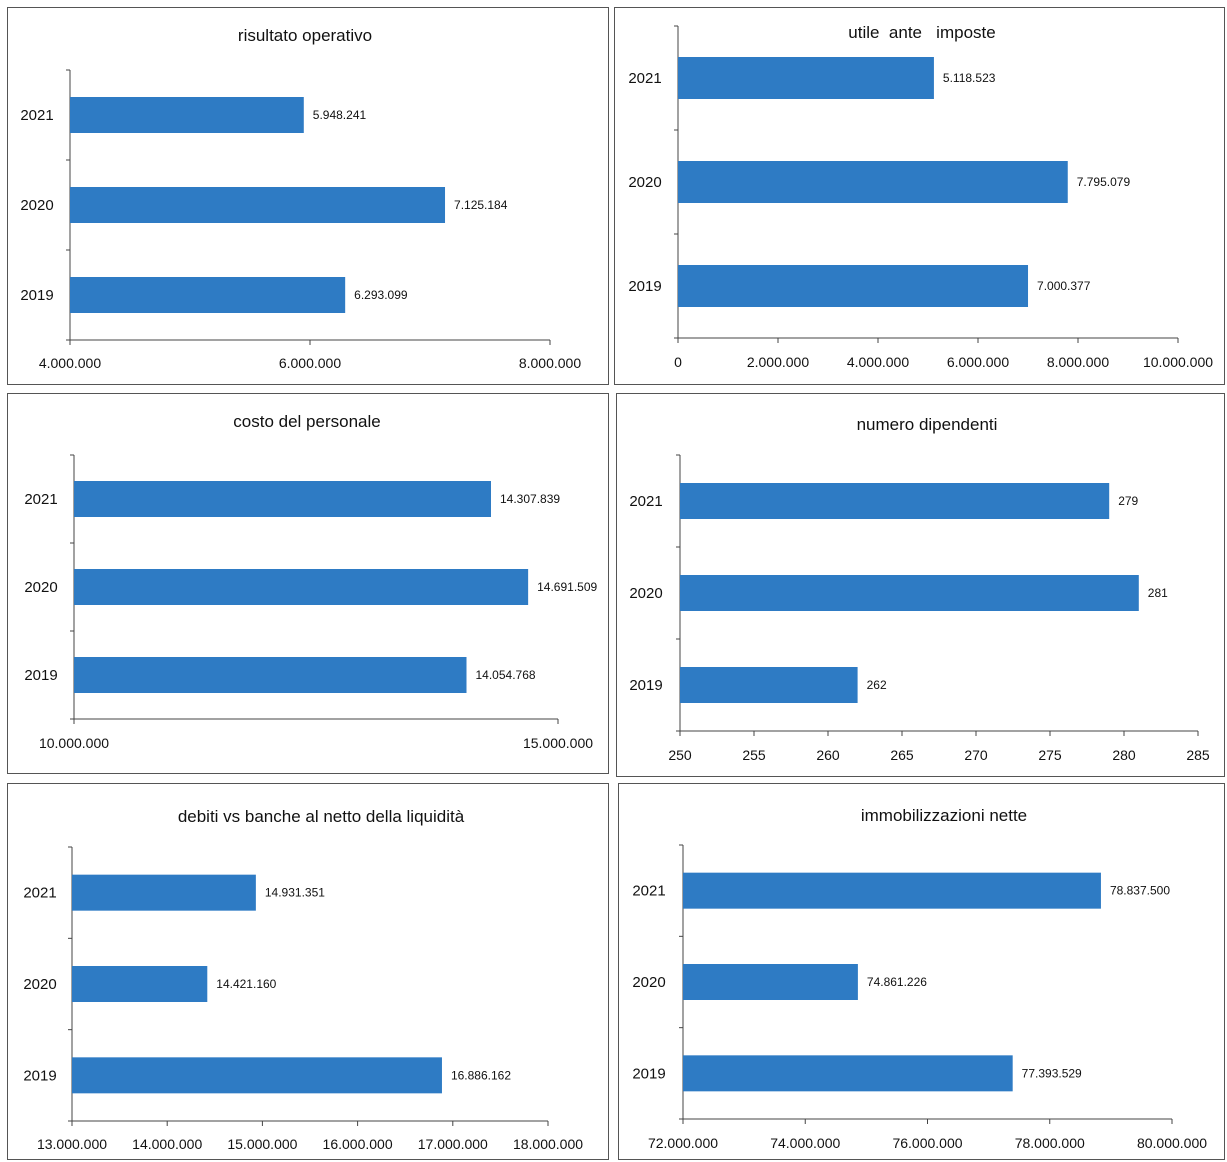 The image size is (1227, 1162). I want to click on value-label: 16.886.162, so click(481, 1075).